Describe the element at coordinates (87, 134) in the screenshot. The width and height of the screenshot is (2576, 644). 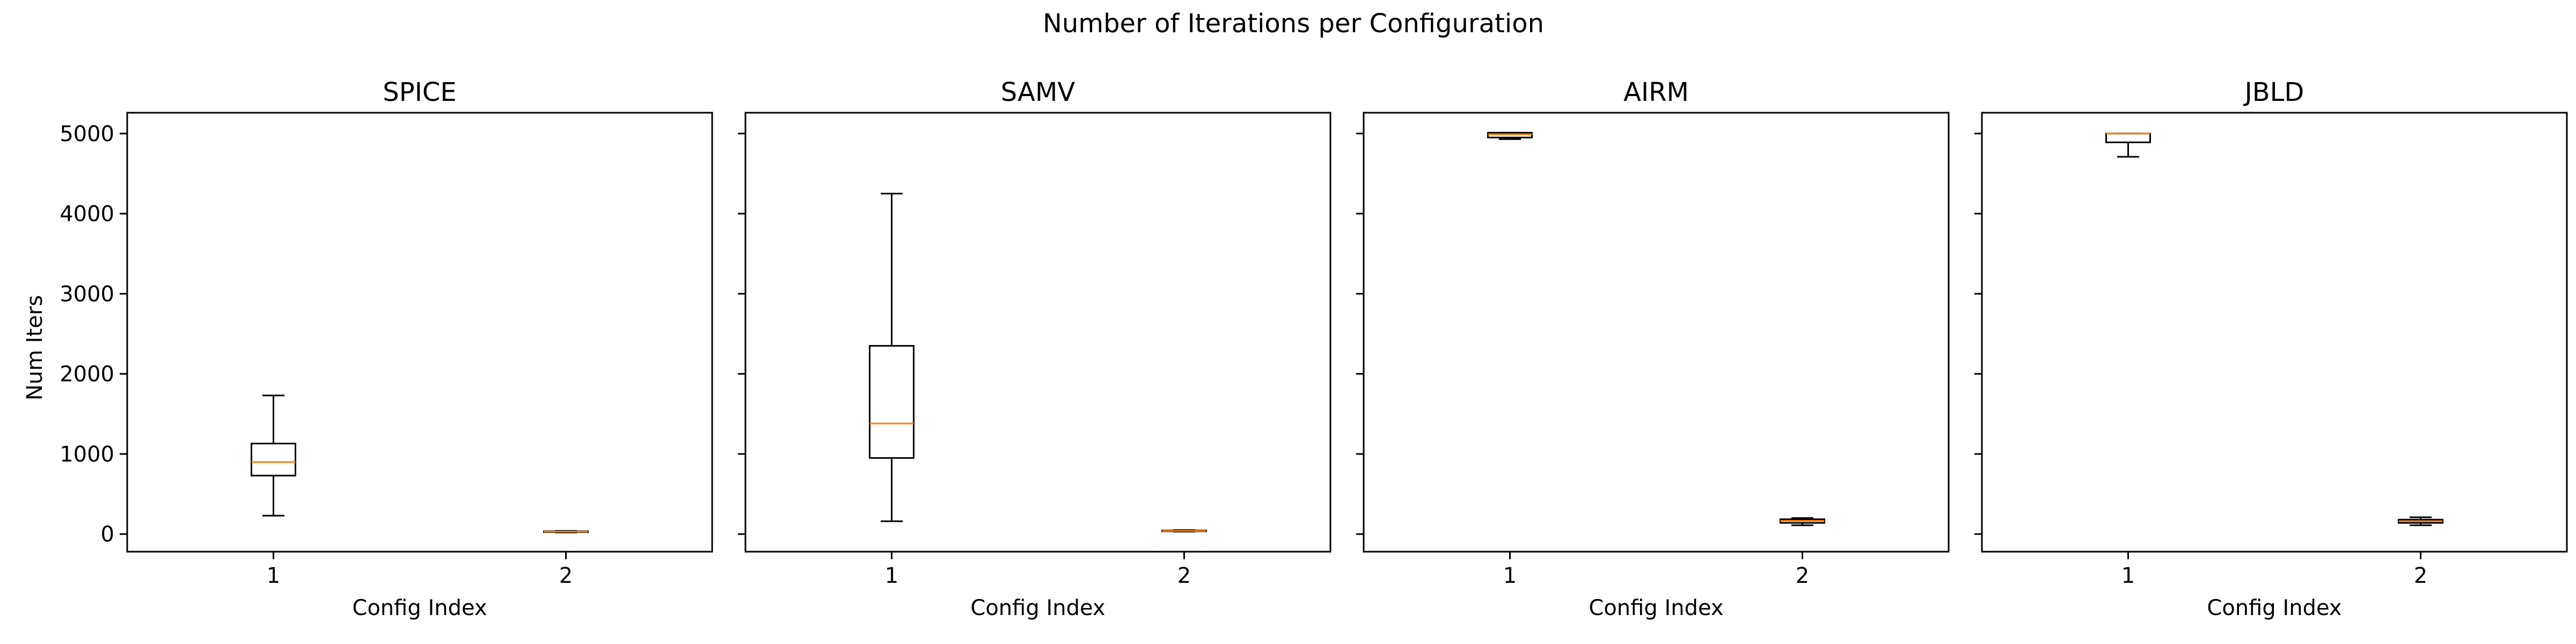
I see `y-tick-label: 5000` at that location.